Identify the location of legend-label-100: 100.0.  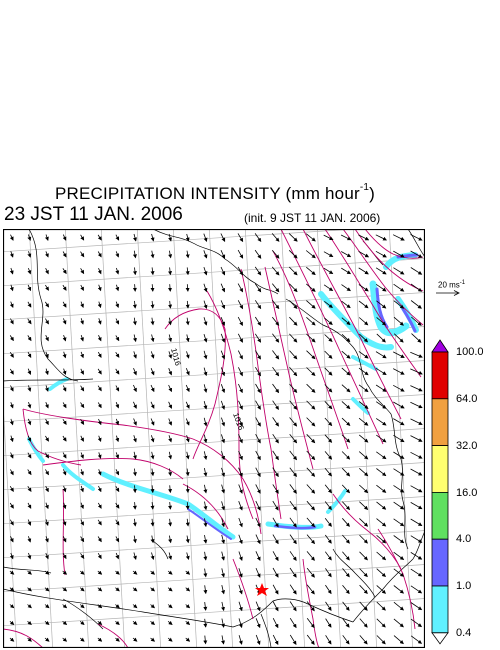
(470, 352).